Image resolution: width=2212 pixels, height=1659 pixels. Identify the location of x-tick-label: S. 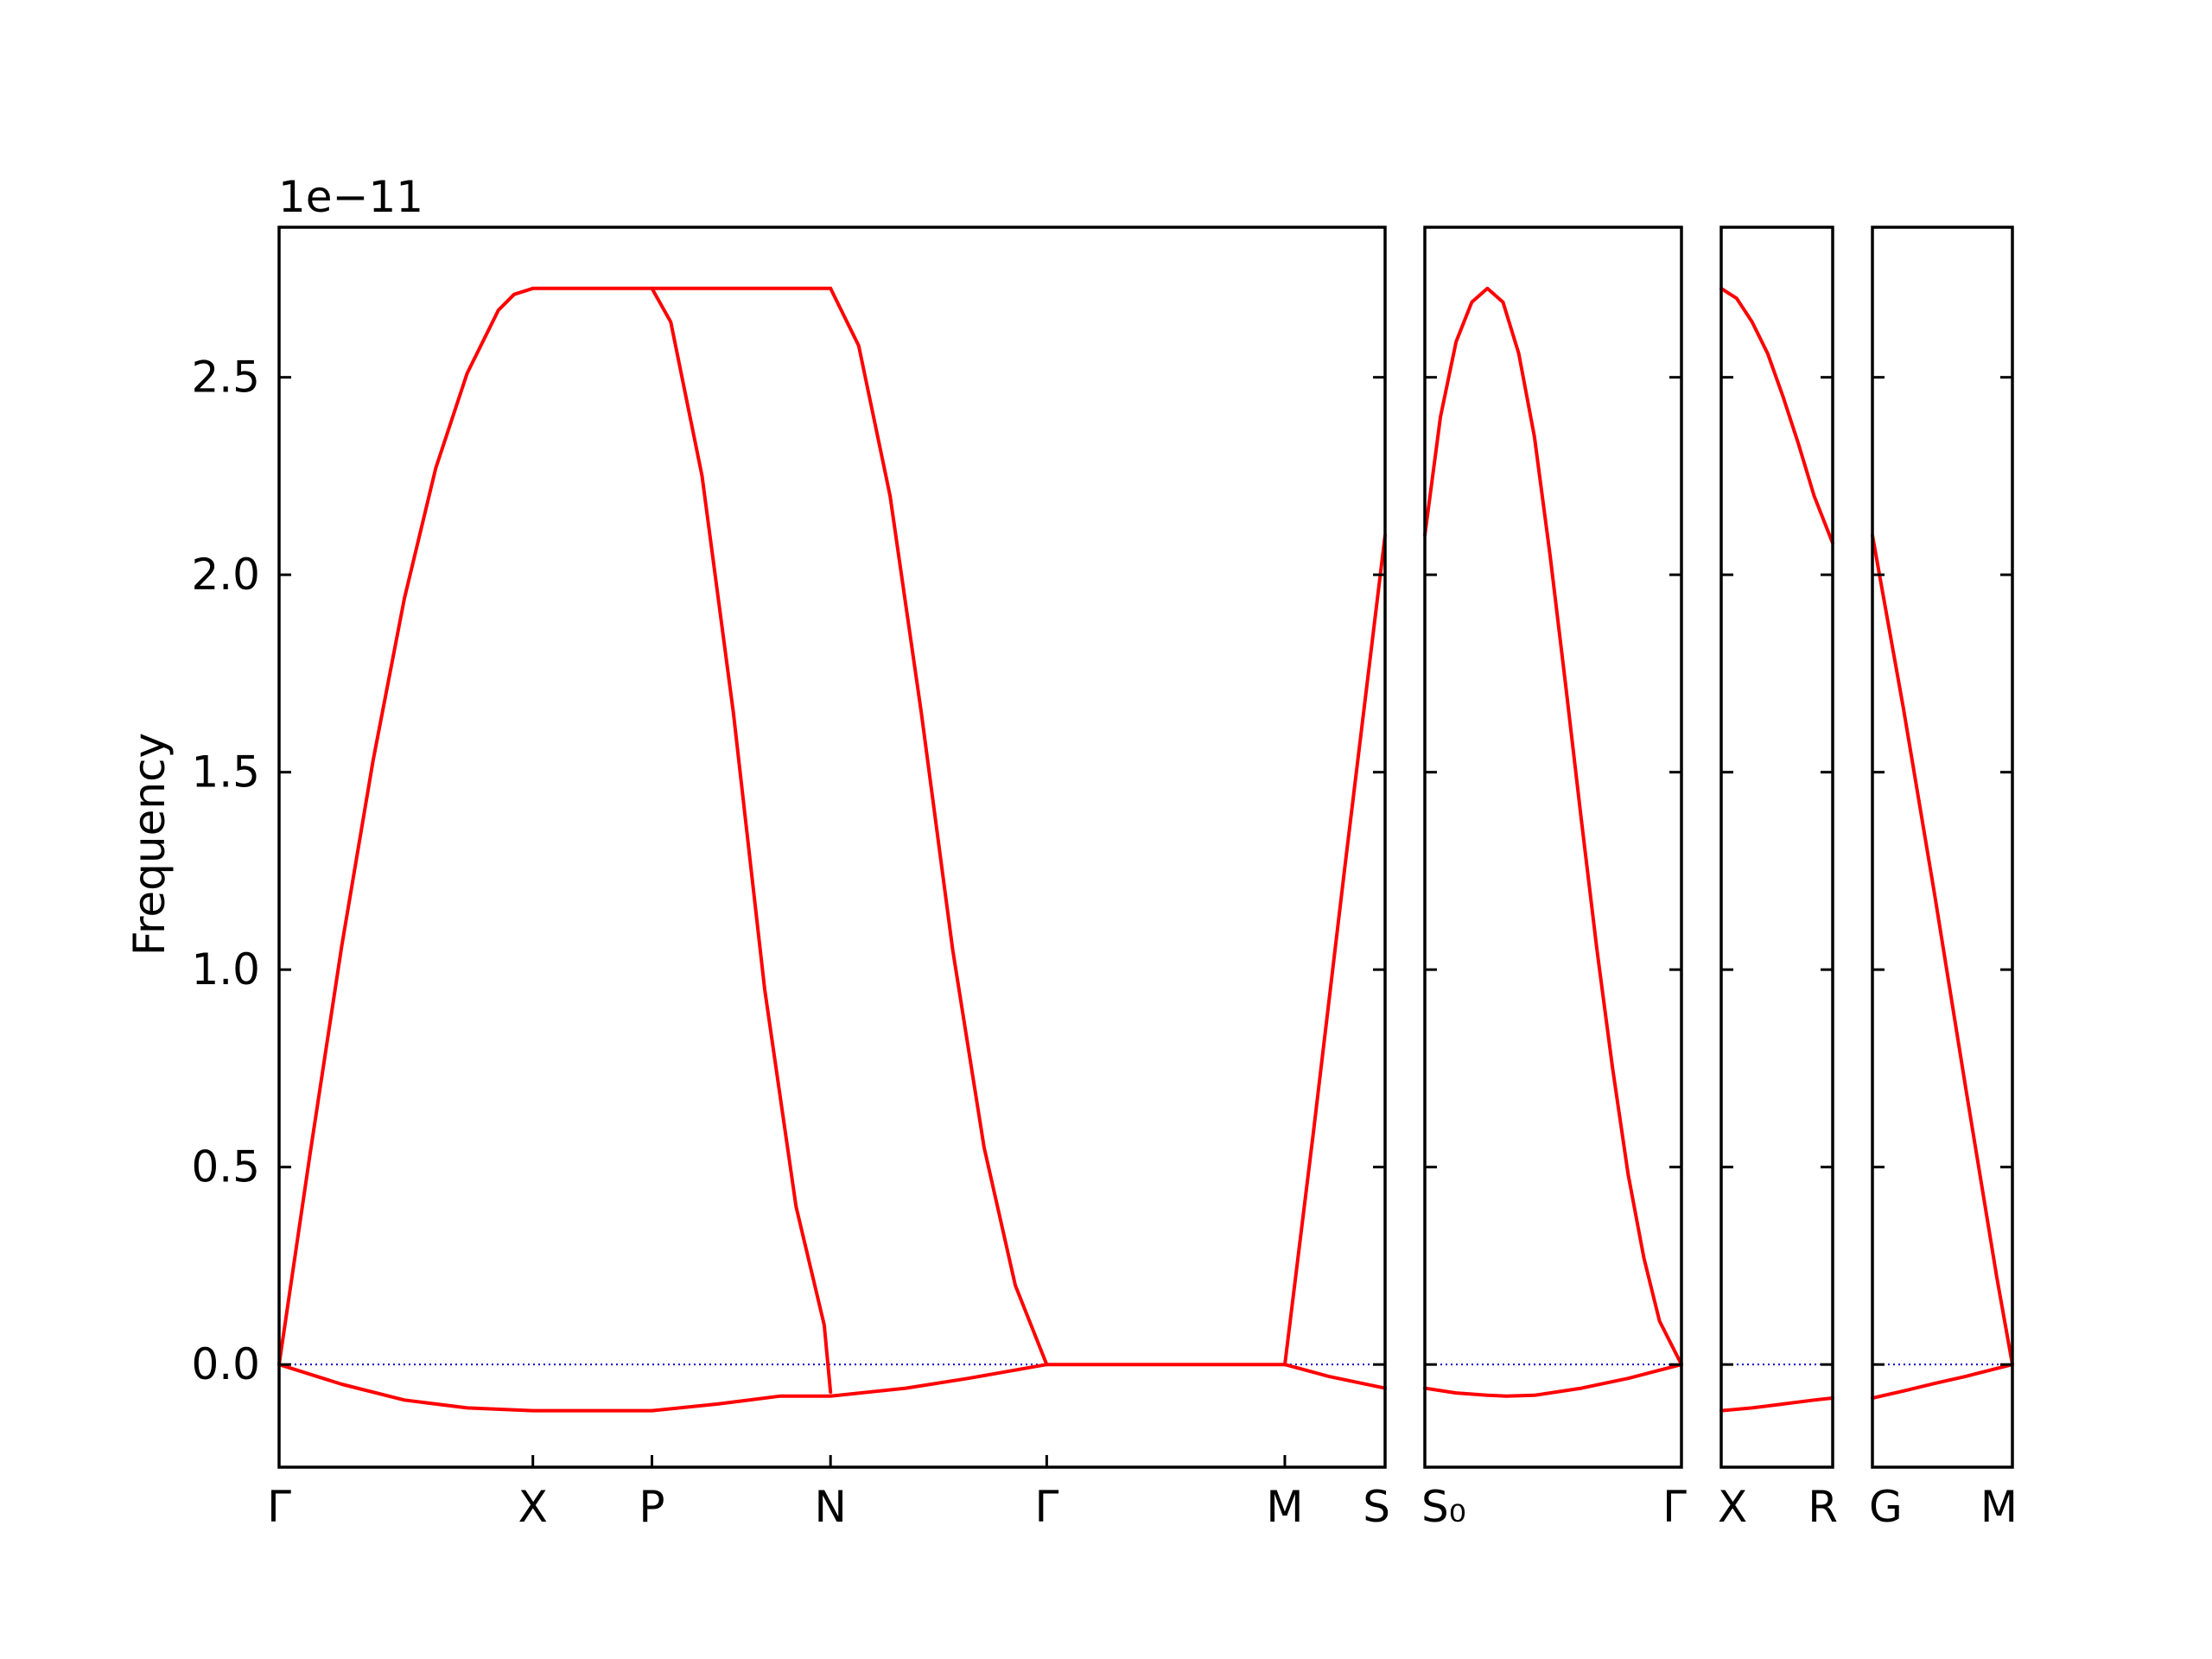
(1376, 1507).